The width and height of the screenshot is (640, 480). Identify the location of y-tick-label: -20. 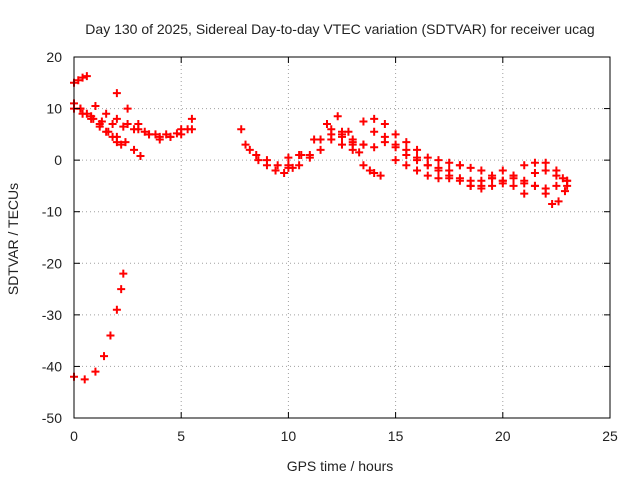
(52, 263).